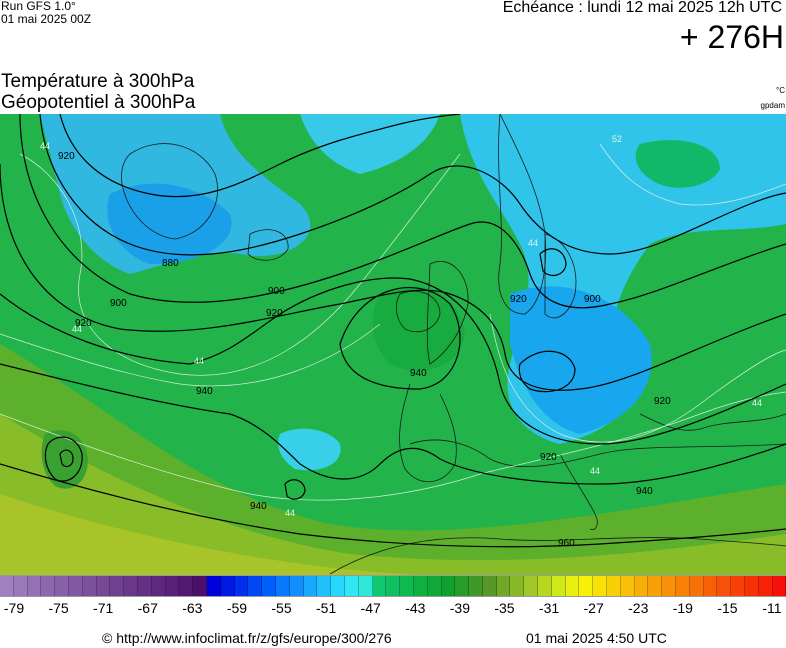 This screenshot has height=648, width=786. Describe the element at coordinates (170, 263) in the screenshot. I see `contour-label: 880` at that location.